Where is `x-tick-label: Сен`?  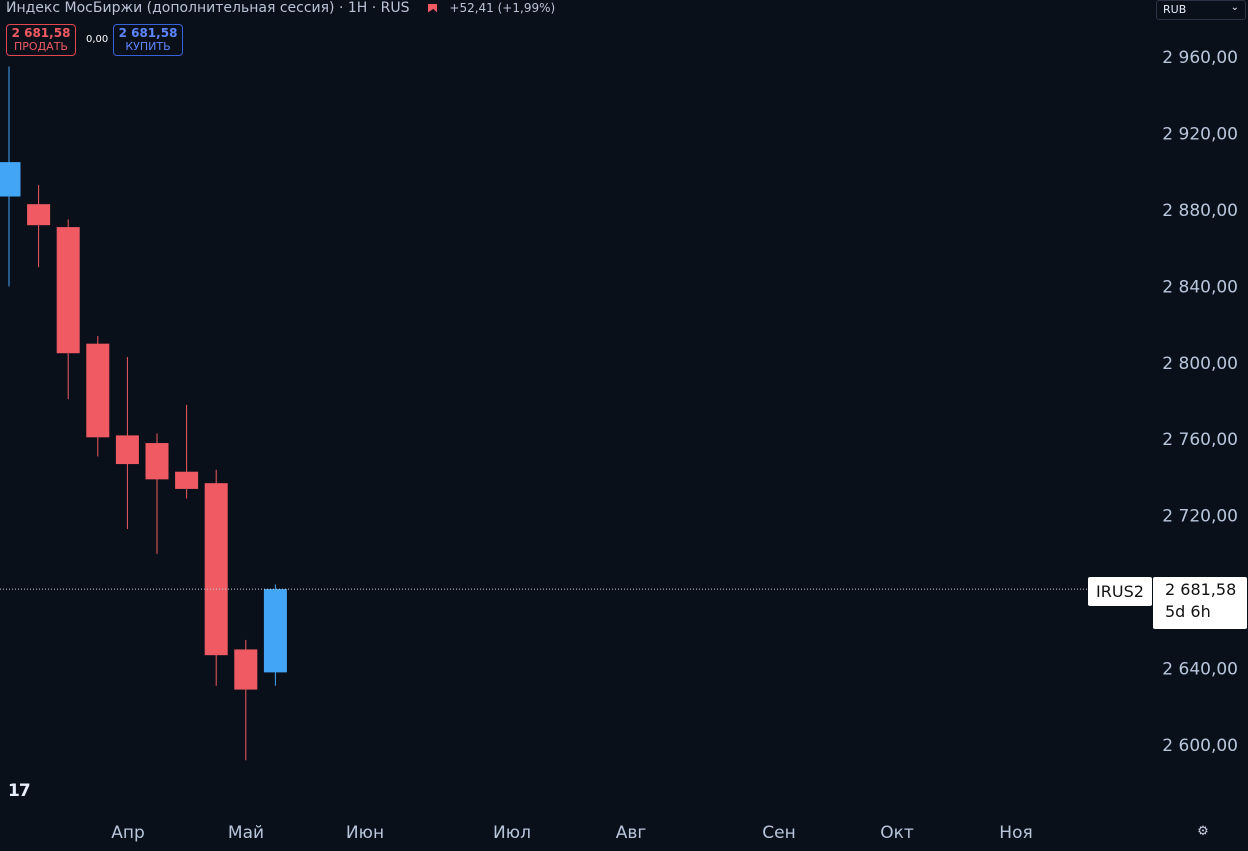
x-tick-label: Сен is located at coordinates (778, 833).